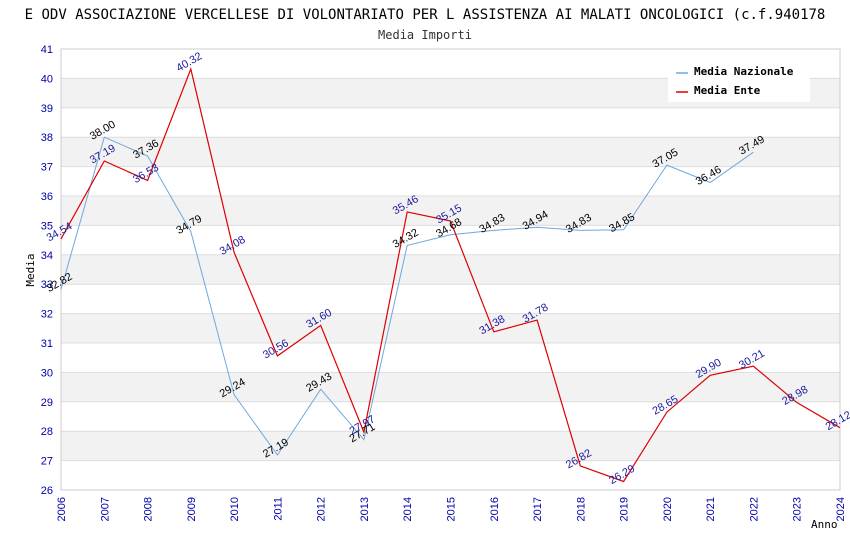  I want to click on x-tick-label: 2012, so click(322, 509).